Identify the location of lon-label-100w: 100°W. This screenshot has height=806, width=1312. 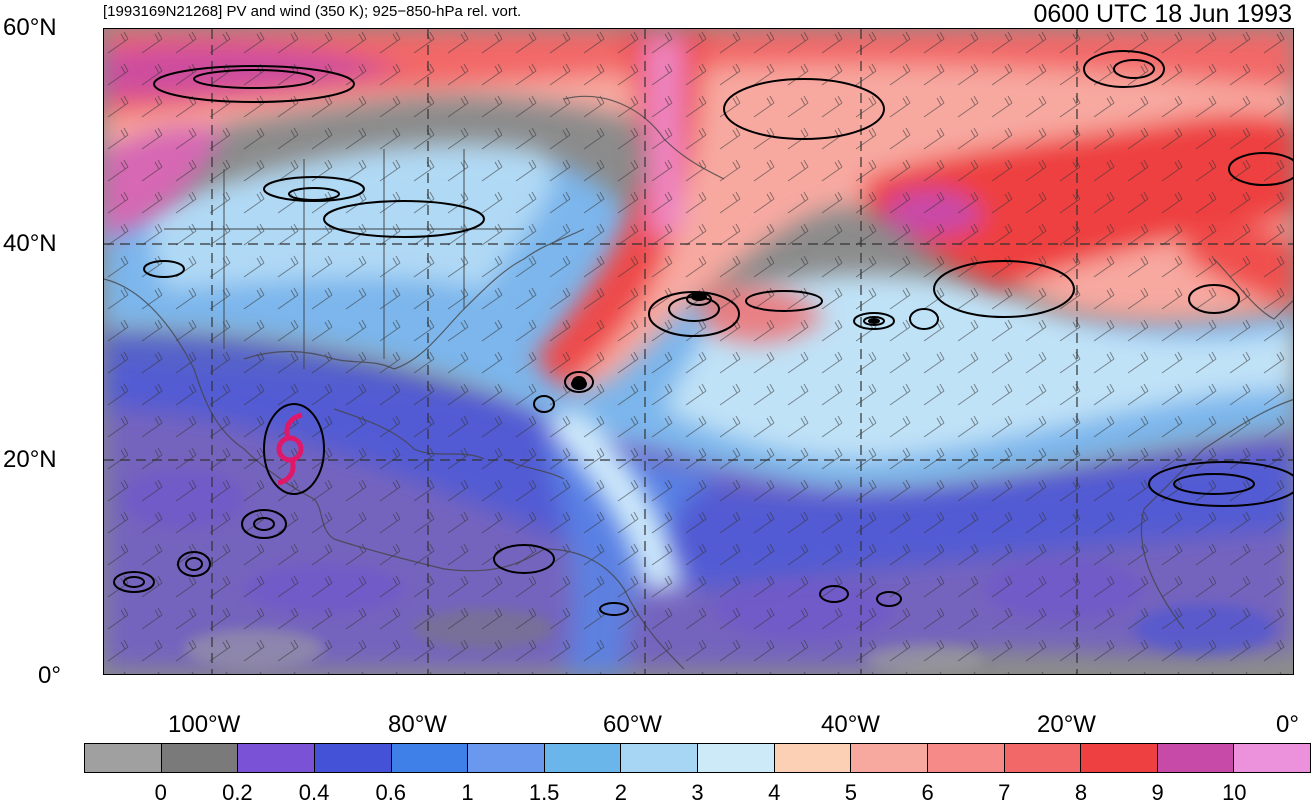
(204, 724).